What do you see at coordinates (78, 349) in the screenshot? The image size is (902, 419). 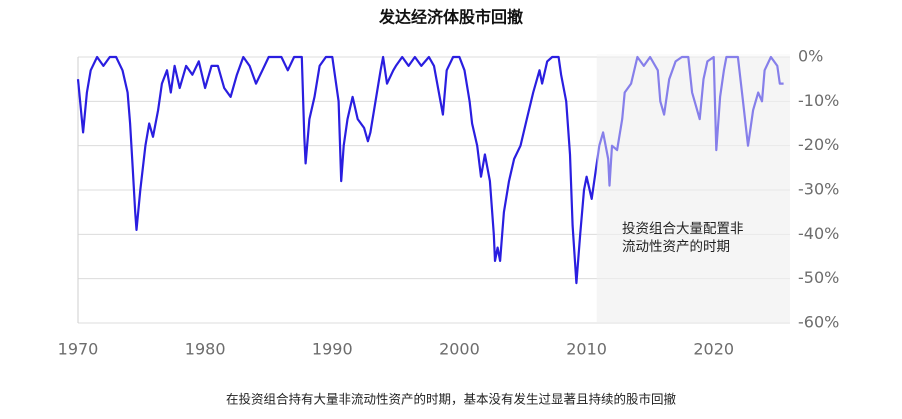 I see `x-tick-label: 1970` at bounding box center [78, 349].